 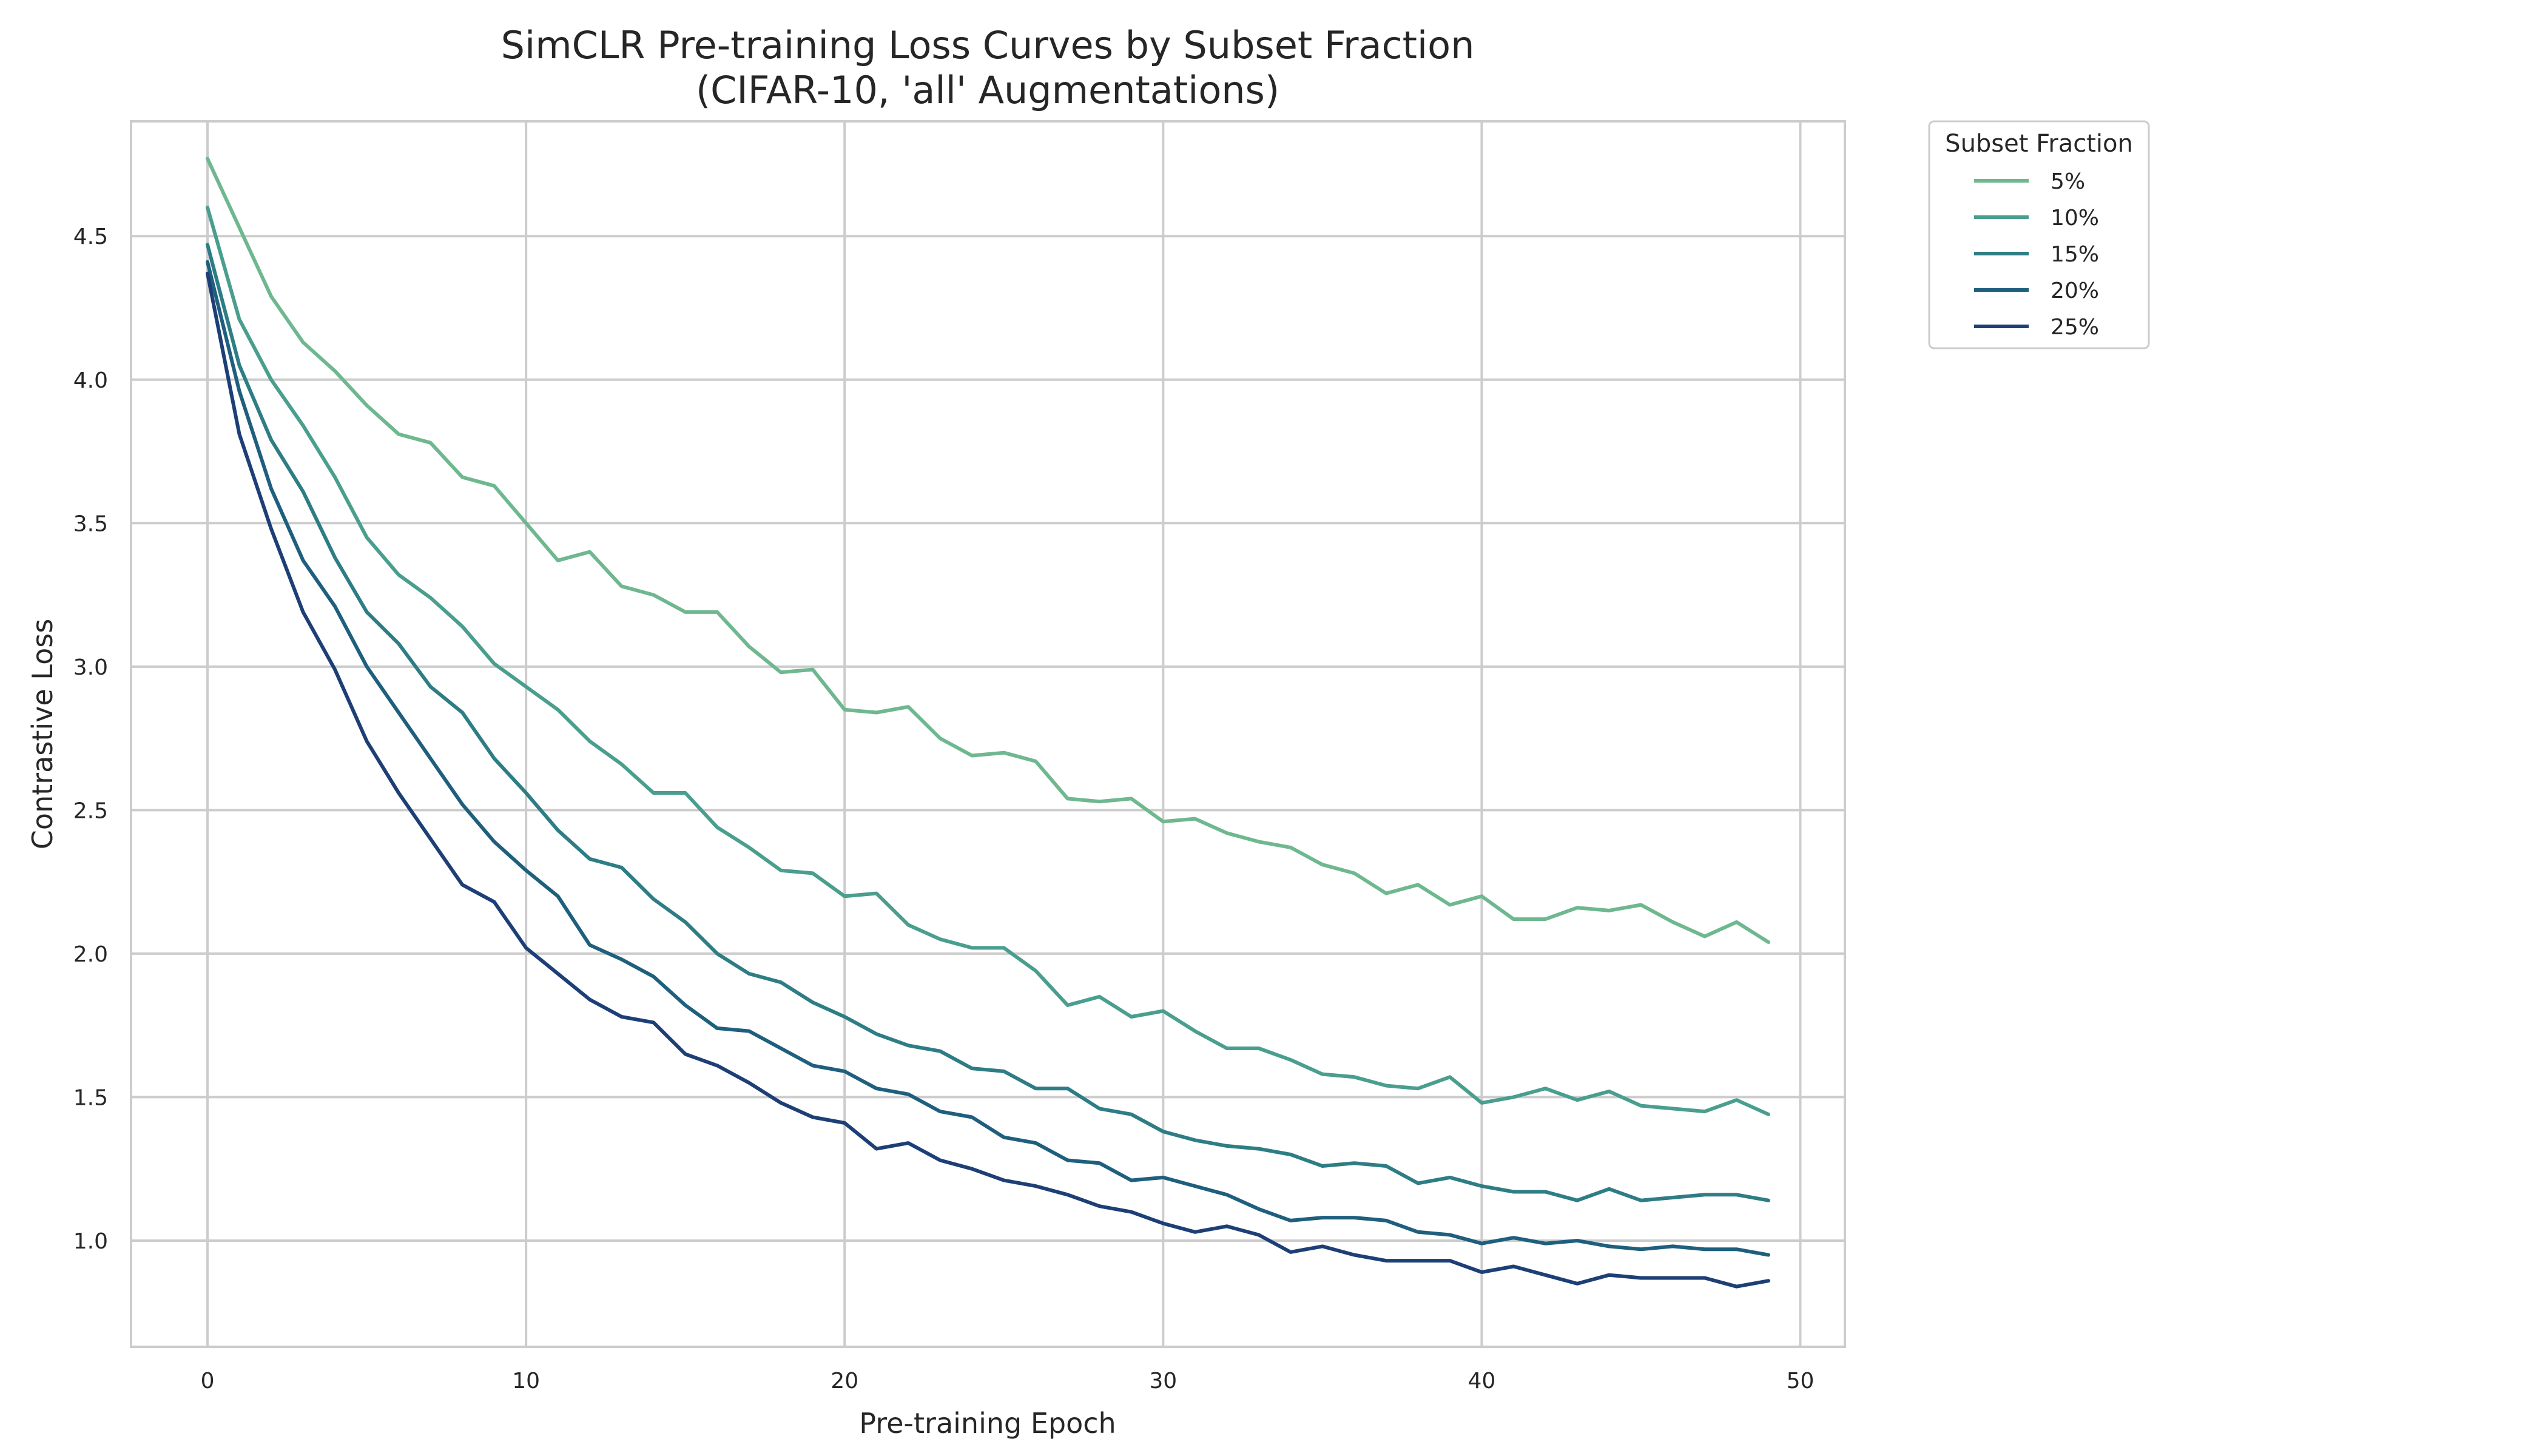 I want to click on legend-items: 5% 10% 15% 20% 25%, so click(x=2036, y=254).